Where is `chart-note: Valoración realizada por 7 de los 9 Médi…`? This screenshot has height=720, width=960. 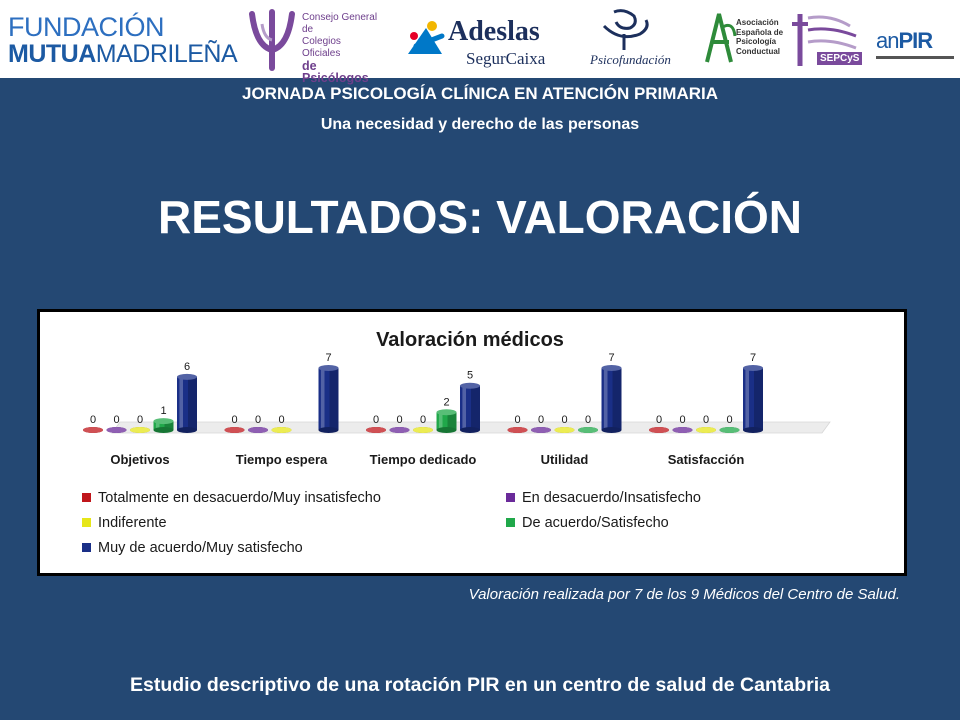
chart-note: Valoración realizada por 7 de los 9 Médi… is located at coordinates (684, 594).